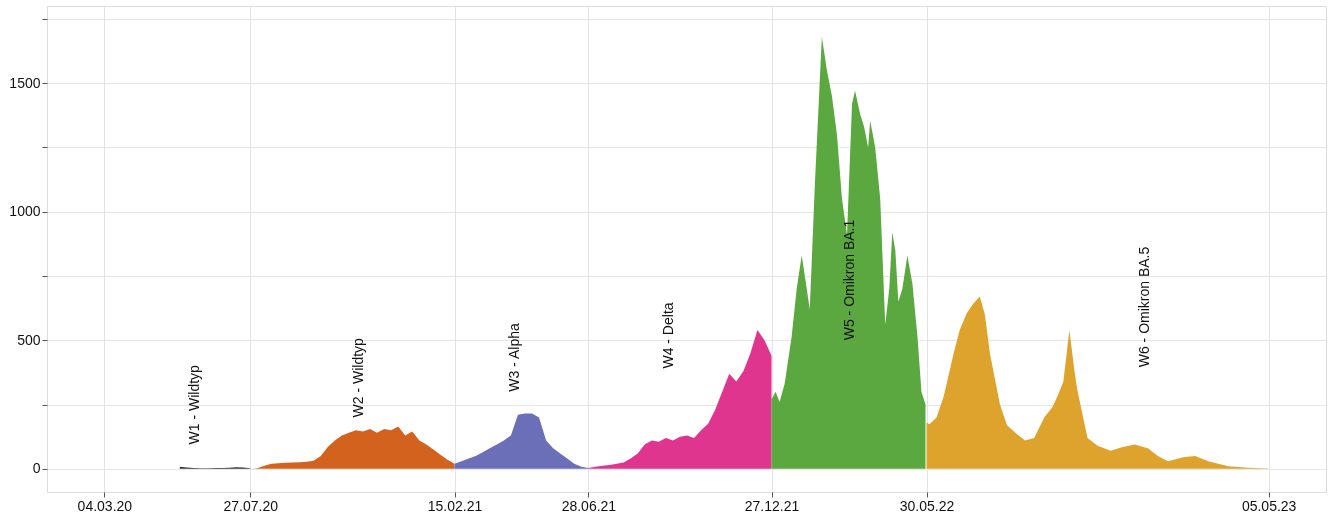  Describe the element at coordinates (194, 404) in the screenshot. I see `annotation: W1 - Wildtyp` at that location.